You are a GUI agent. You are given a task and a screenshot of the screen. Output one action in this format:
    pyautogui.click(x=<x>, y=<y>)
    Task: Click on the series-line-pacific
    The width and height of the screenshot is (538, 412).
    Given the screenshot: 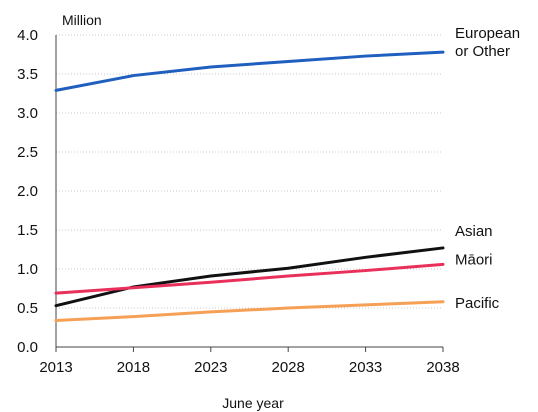 What is the action you would take?
    pyautogui.click(x=249, y=311)
    